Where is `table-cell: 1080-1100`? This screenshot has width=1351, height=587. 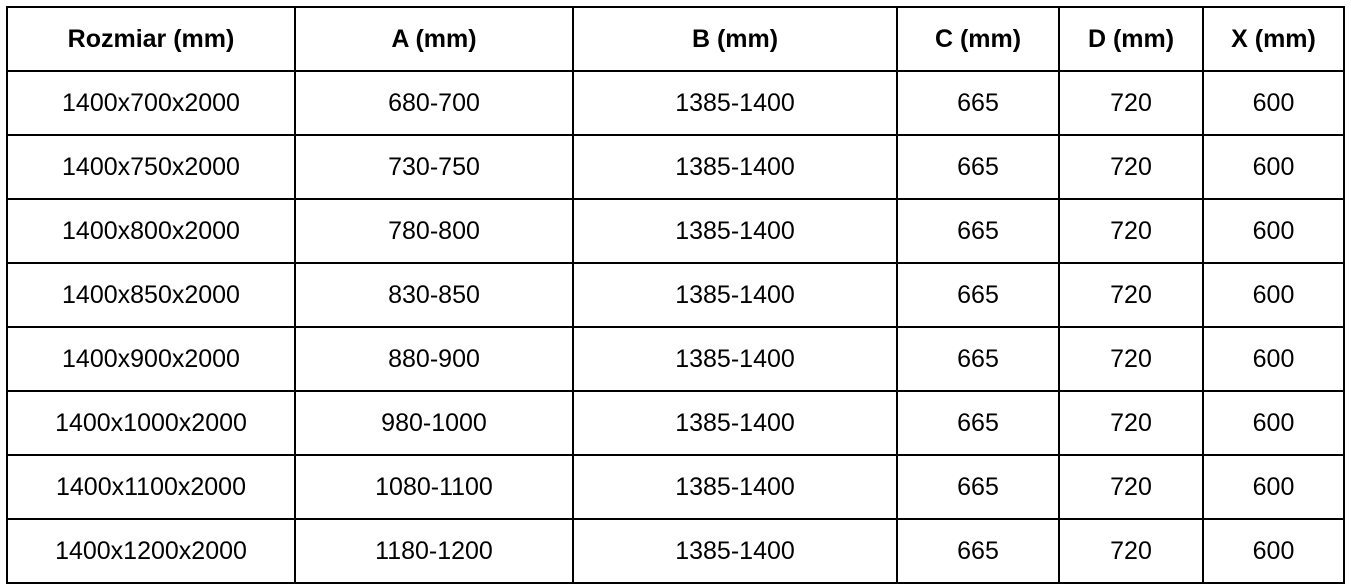 table-cell: 1080-1100 is located at coordinates (434, 487).